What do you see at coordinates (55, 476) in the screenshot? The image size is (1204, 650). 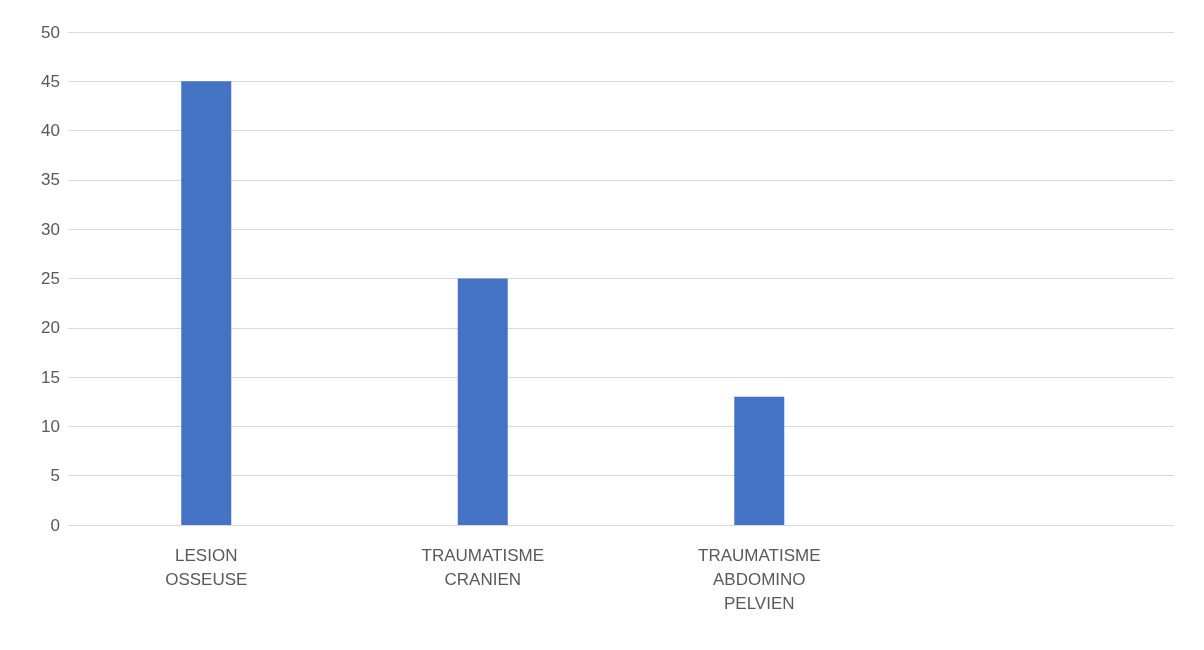 I see `y-tick-label: 5` at bounding box center [55, 476].